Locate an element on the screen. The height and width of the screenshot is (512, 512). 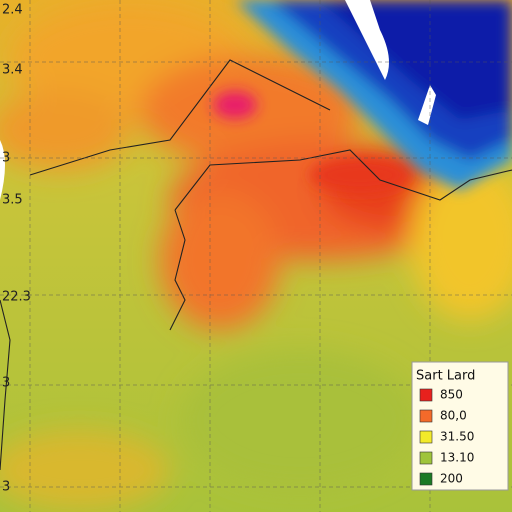
axis-label: 22.3 is located at coordinates (16, 297).